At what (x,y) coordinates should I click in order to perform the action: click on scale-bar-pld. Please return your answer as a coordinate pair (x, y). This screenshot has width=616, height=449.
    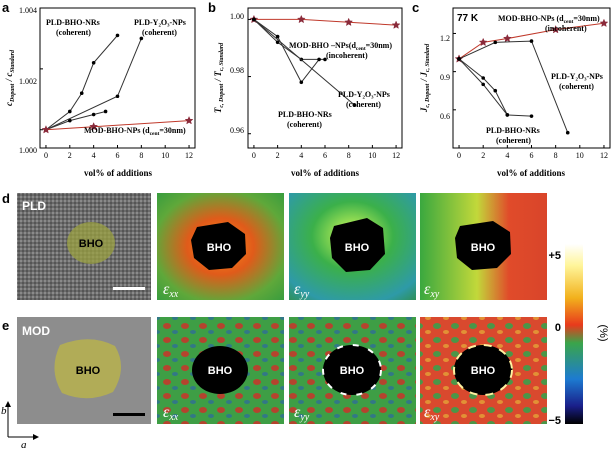
    Looking at the image, I should click on (129, 288).